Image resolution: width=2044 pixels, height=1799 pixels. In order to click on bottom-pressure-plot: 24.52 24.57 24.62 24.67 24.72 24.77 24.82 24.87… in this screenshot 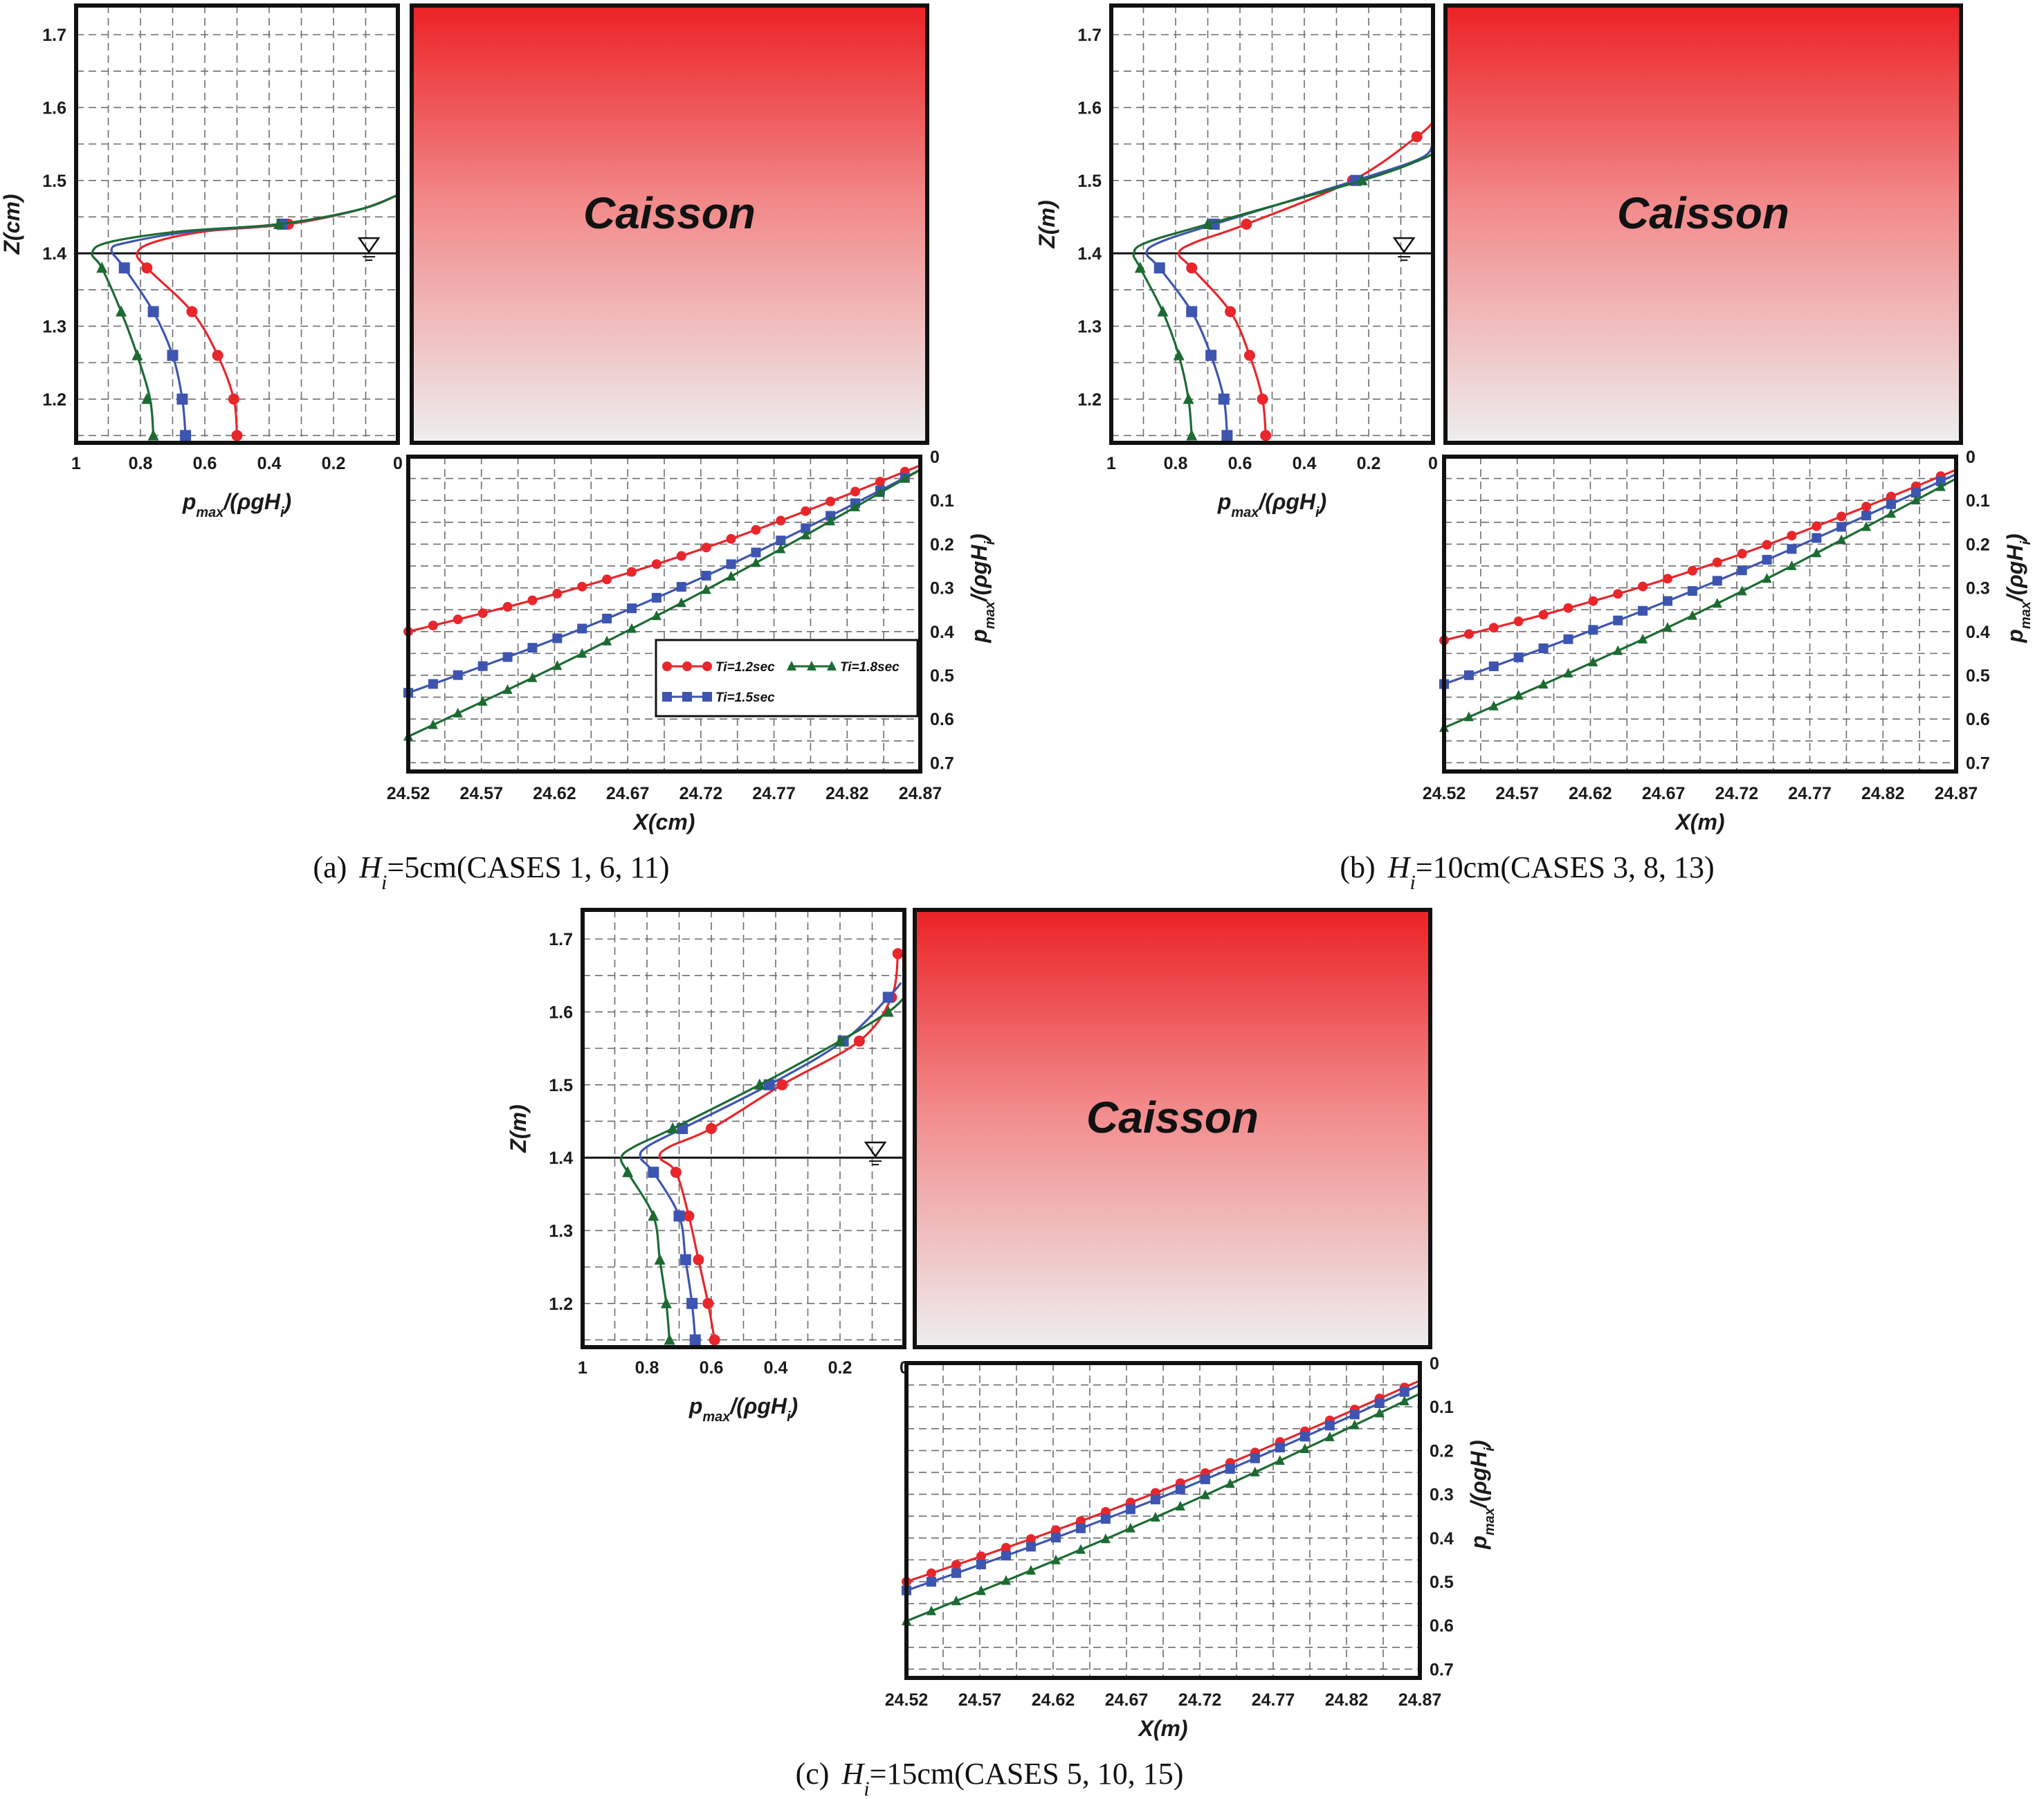, I will do `click(1728, 641)`.